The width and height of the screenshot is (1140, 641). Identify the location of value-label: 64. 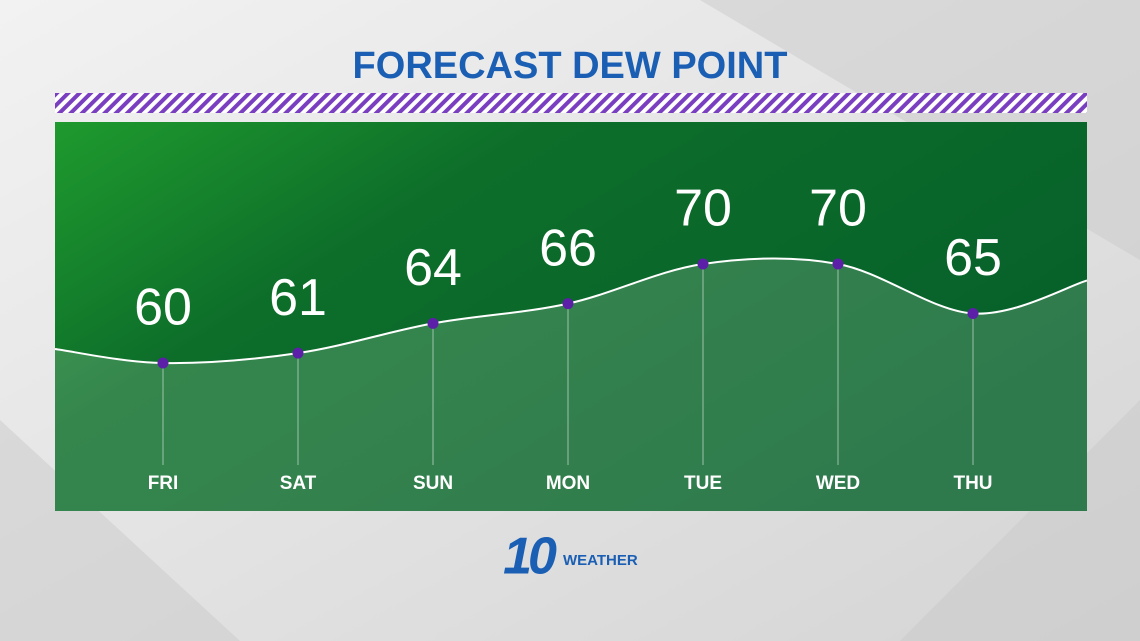
(433, 268).